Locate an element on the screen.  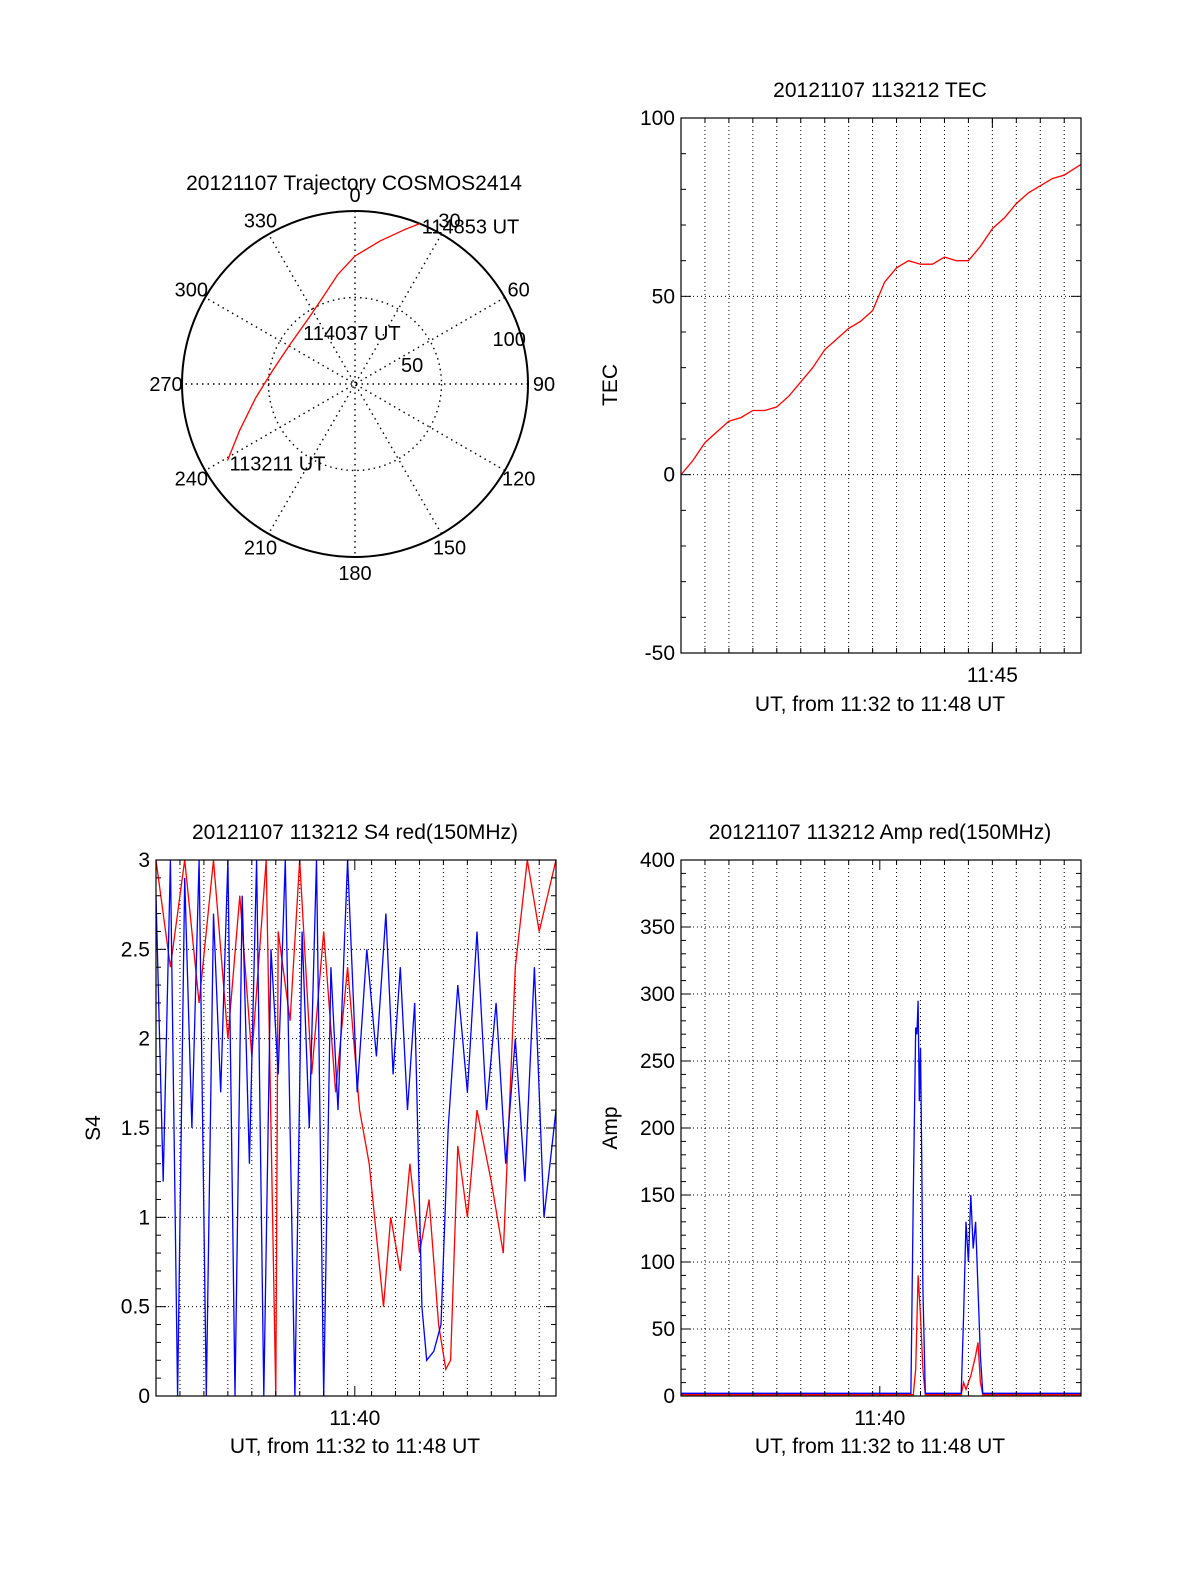
s4-xlabel: UT, from 11:32 to 11:48 UT is located at coordinates (355, 1446).